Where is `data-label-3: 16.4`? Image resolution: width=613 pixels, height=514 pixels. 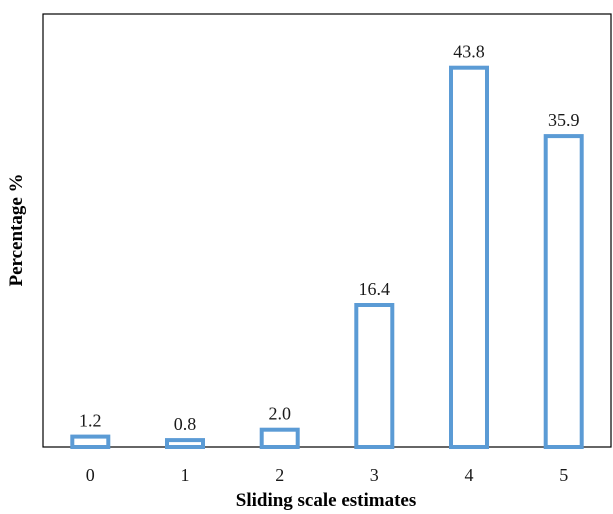 data-label-3: 16.4 is located at coordinates (375, 289).